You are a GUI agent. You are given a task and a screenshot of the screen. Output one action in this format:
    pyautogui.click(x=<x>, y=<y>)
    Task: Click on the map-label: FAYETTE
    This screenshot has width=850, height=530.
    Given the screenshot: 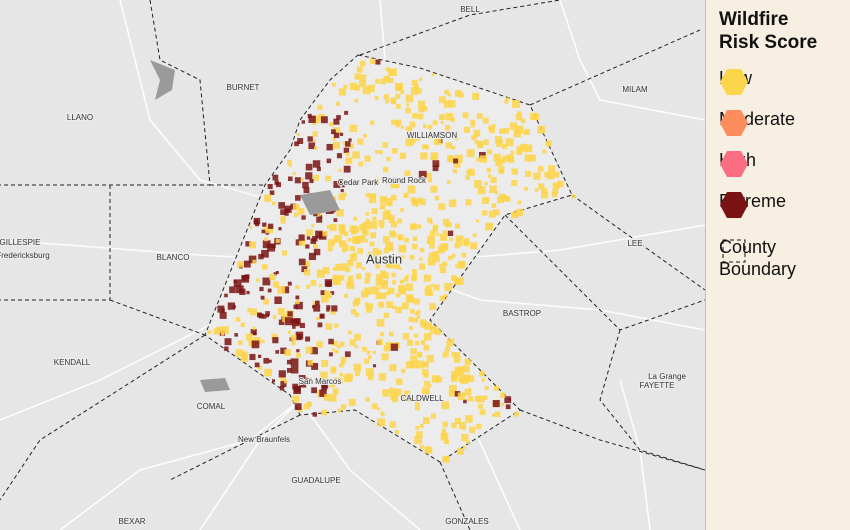 What is the action you would take?
    pyautogui.click(x=657, y=385)
    